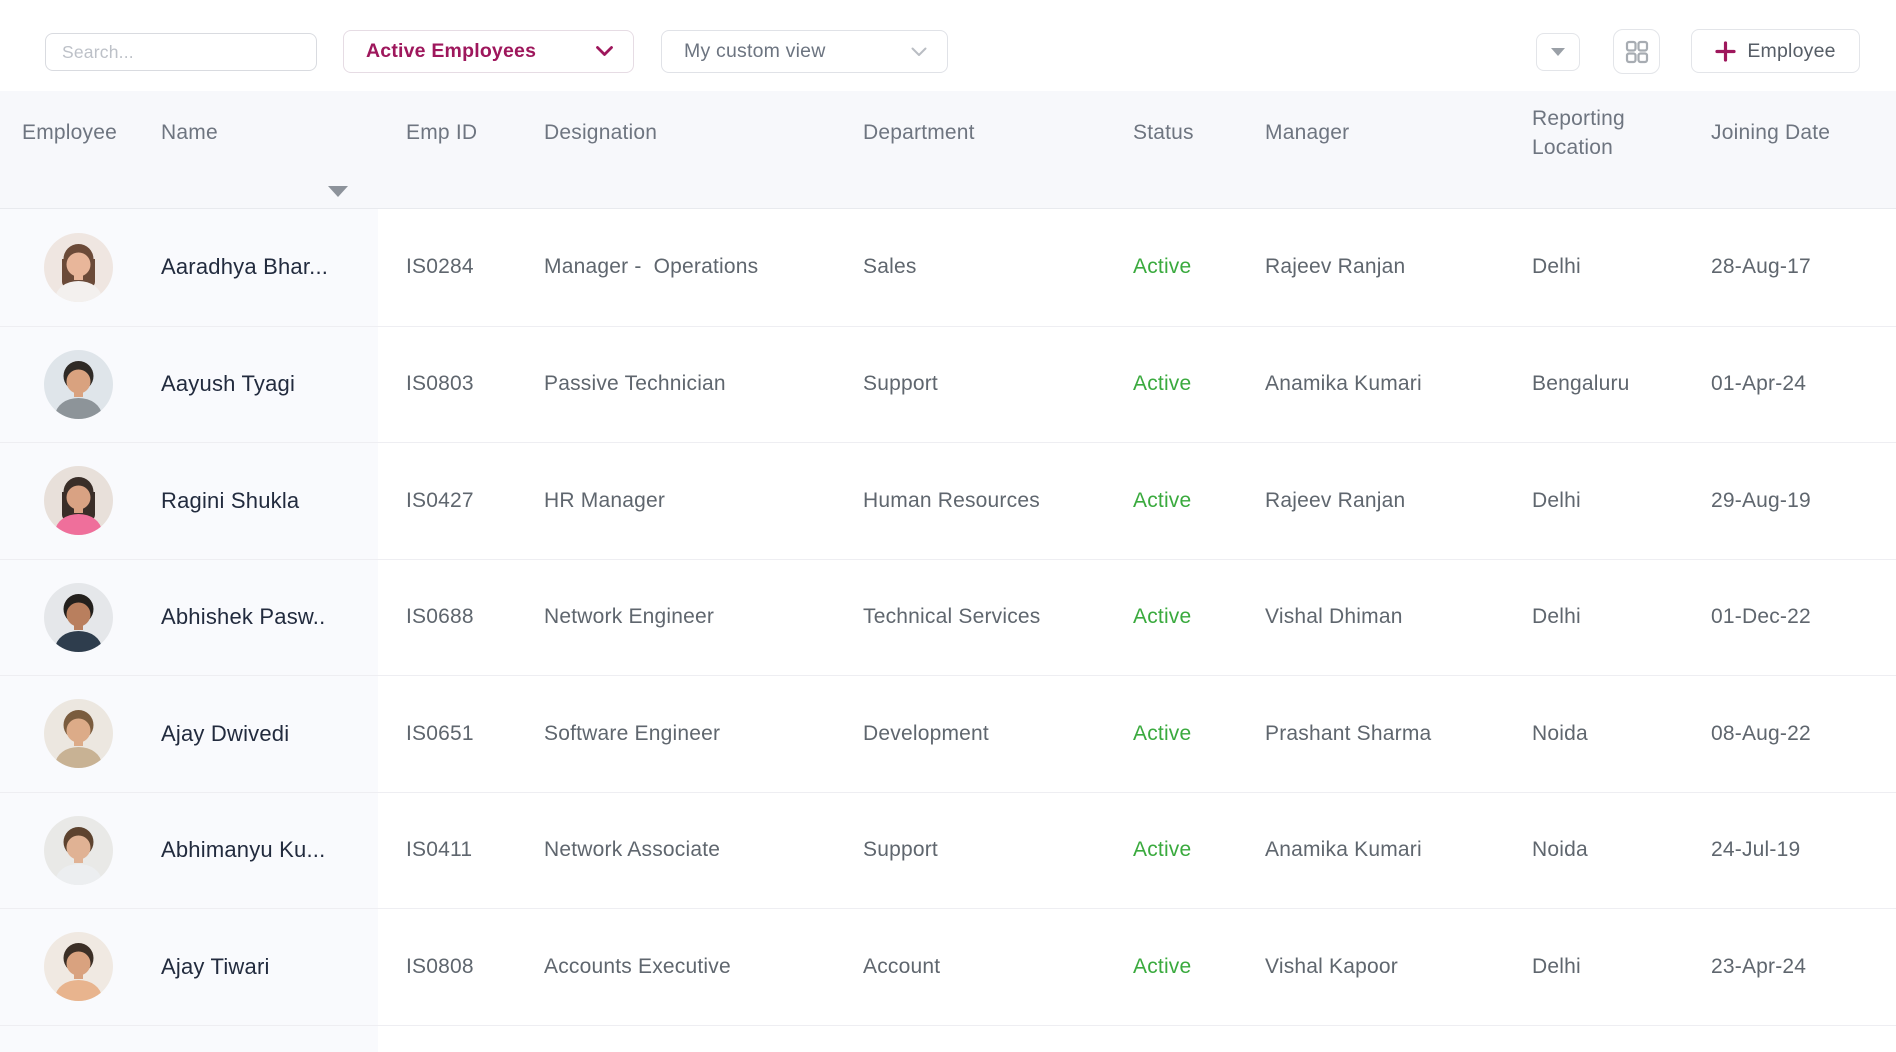 Image resolution: width=1896 pixels, height=1052 pixels. I want to click on column-header-label: Joining Date, so click(1771, 133).